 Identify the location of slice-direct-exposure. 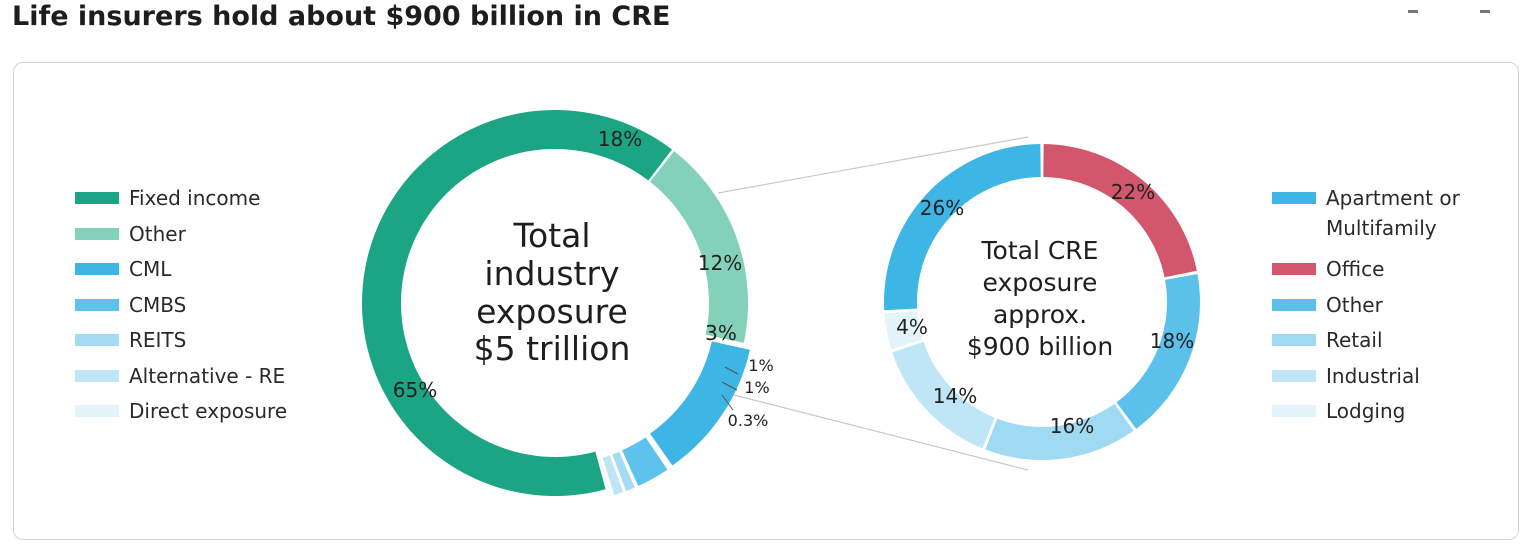
(605, 477).